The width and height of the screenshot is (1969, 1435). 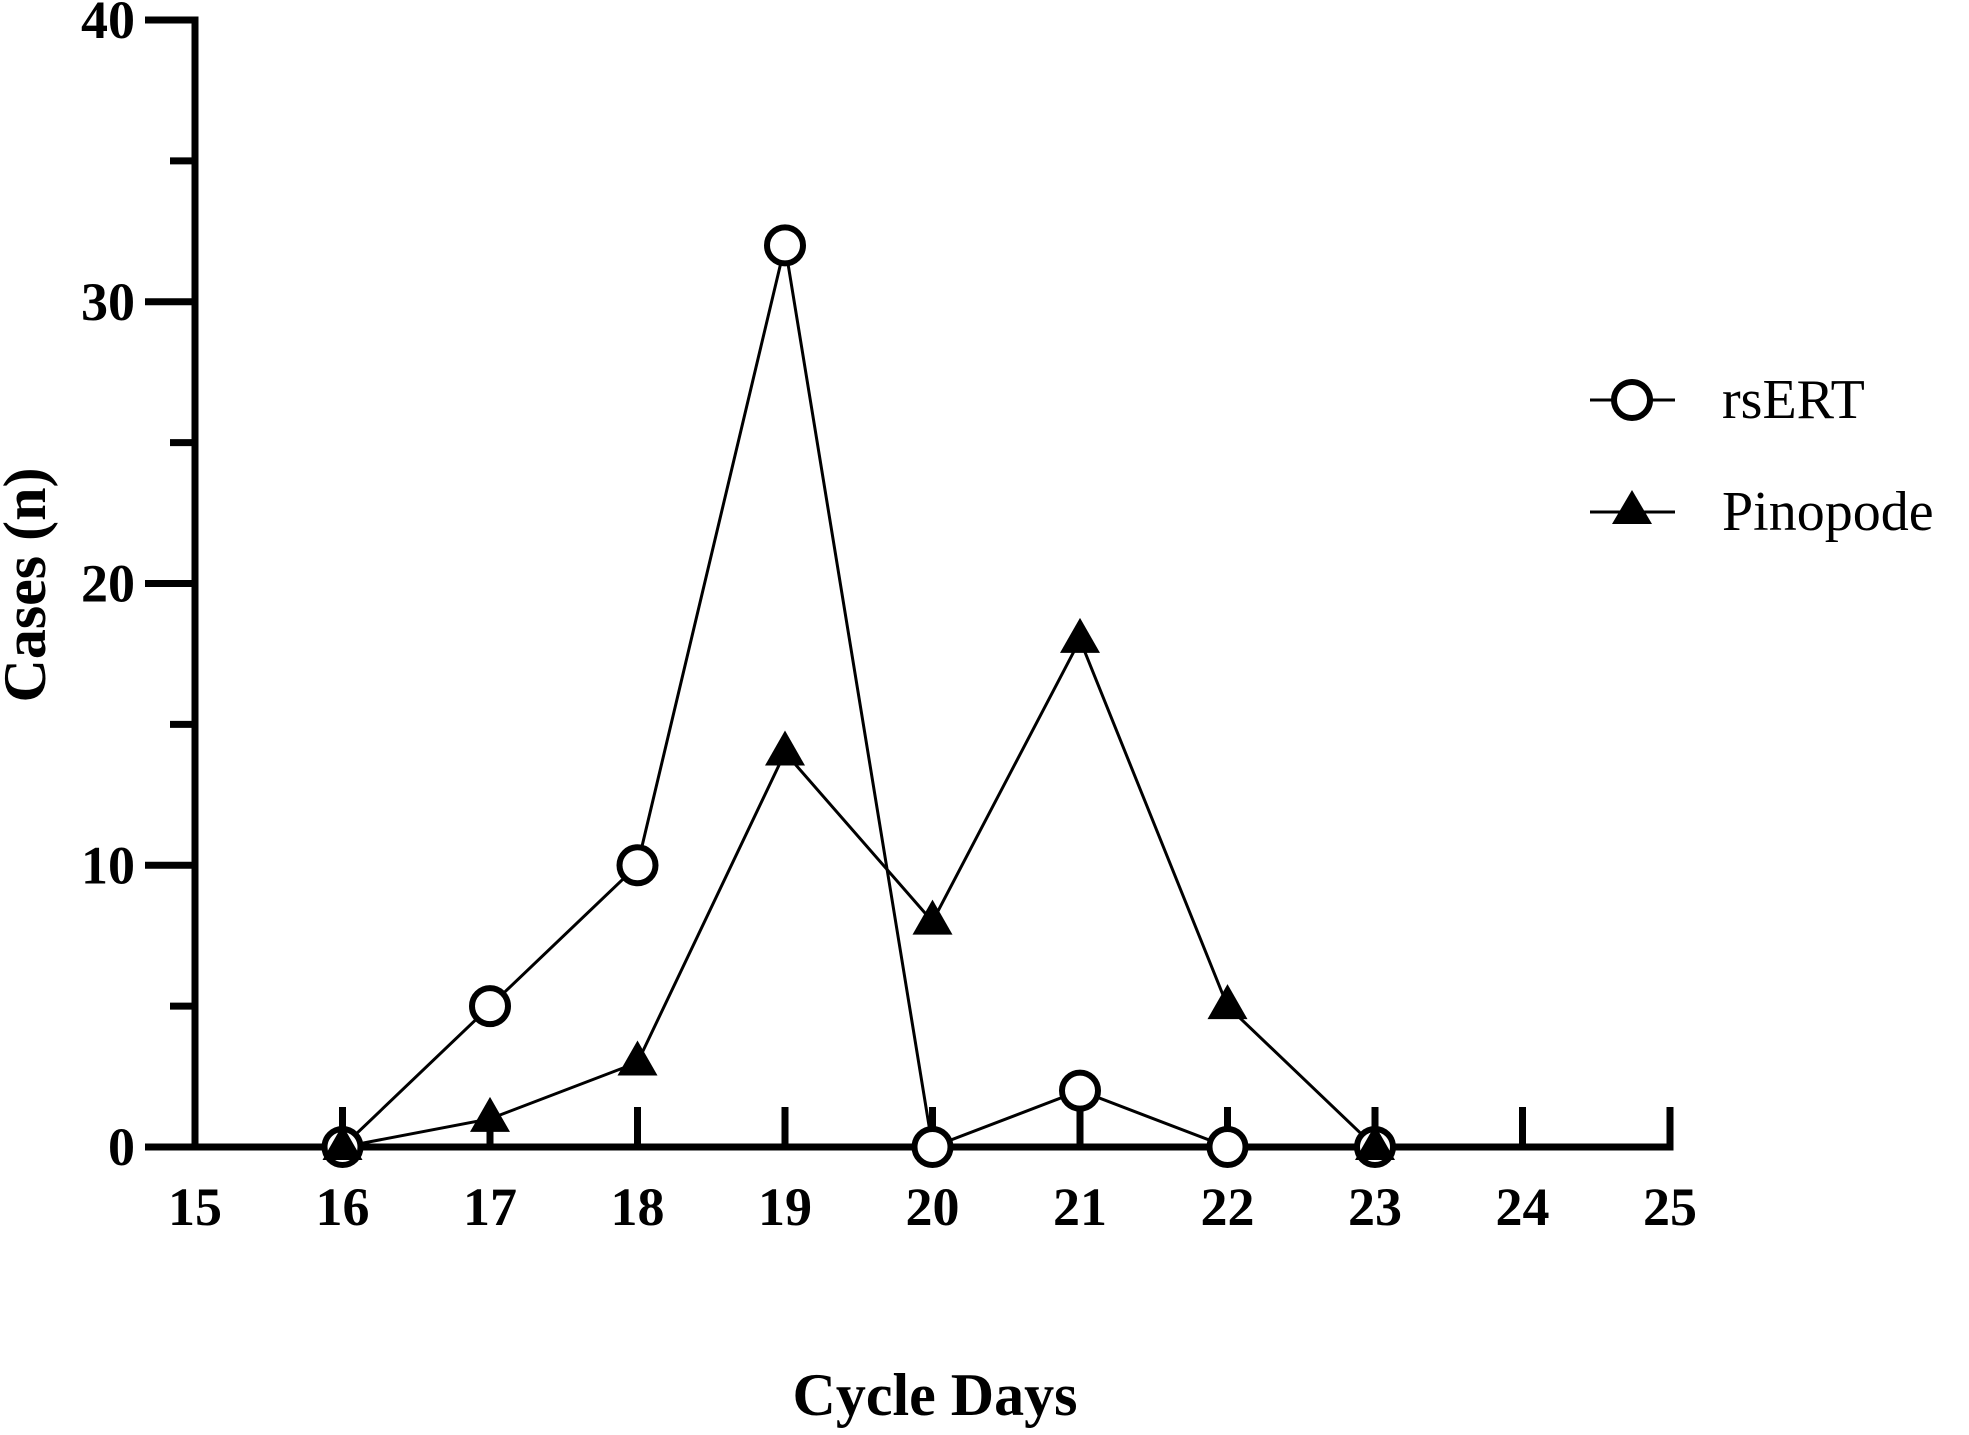 What do you see at coordinates (1762, 456) in the screenshot?
I see `legend: rsERT Pinopode` at bounding box center [1762, 456].